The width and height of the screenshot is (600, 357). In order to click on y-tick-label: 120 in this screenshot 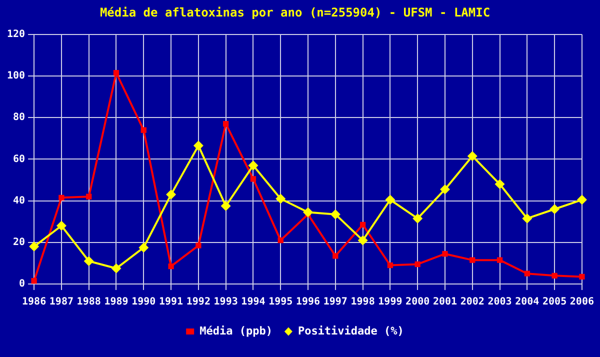, I will do `click(16, 34)`.